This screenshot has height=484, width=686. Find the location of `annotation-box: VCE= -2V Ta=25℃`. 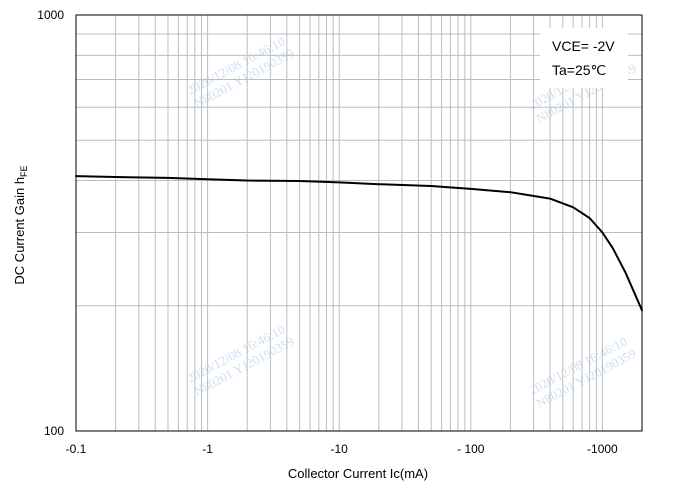

annotation-box: VCE= -2V Ta=25℃ is located at coordinates (584, 58).